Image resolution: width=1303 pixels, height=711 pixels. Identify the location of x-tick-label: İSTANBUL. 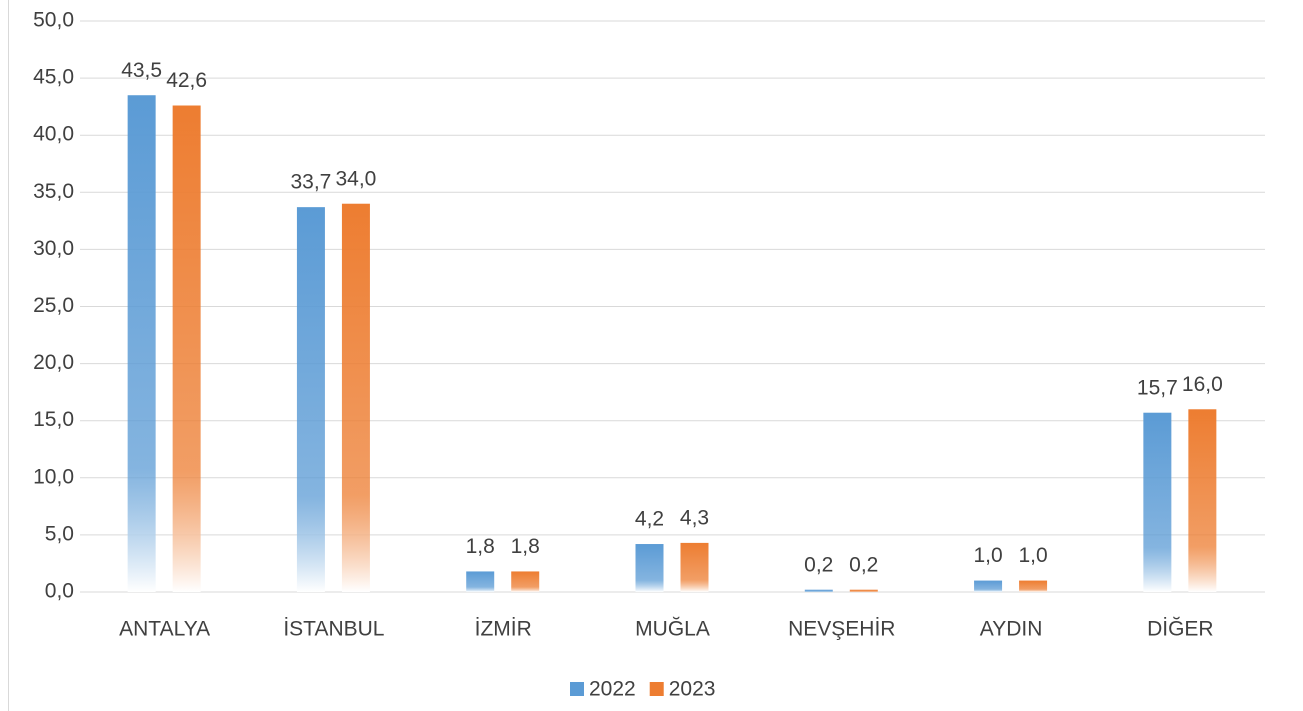
(333, 629).